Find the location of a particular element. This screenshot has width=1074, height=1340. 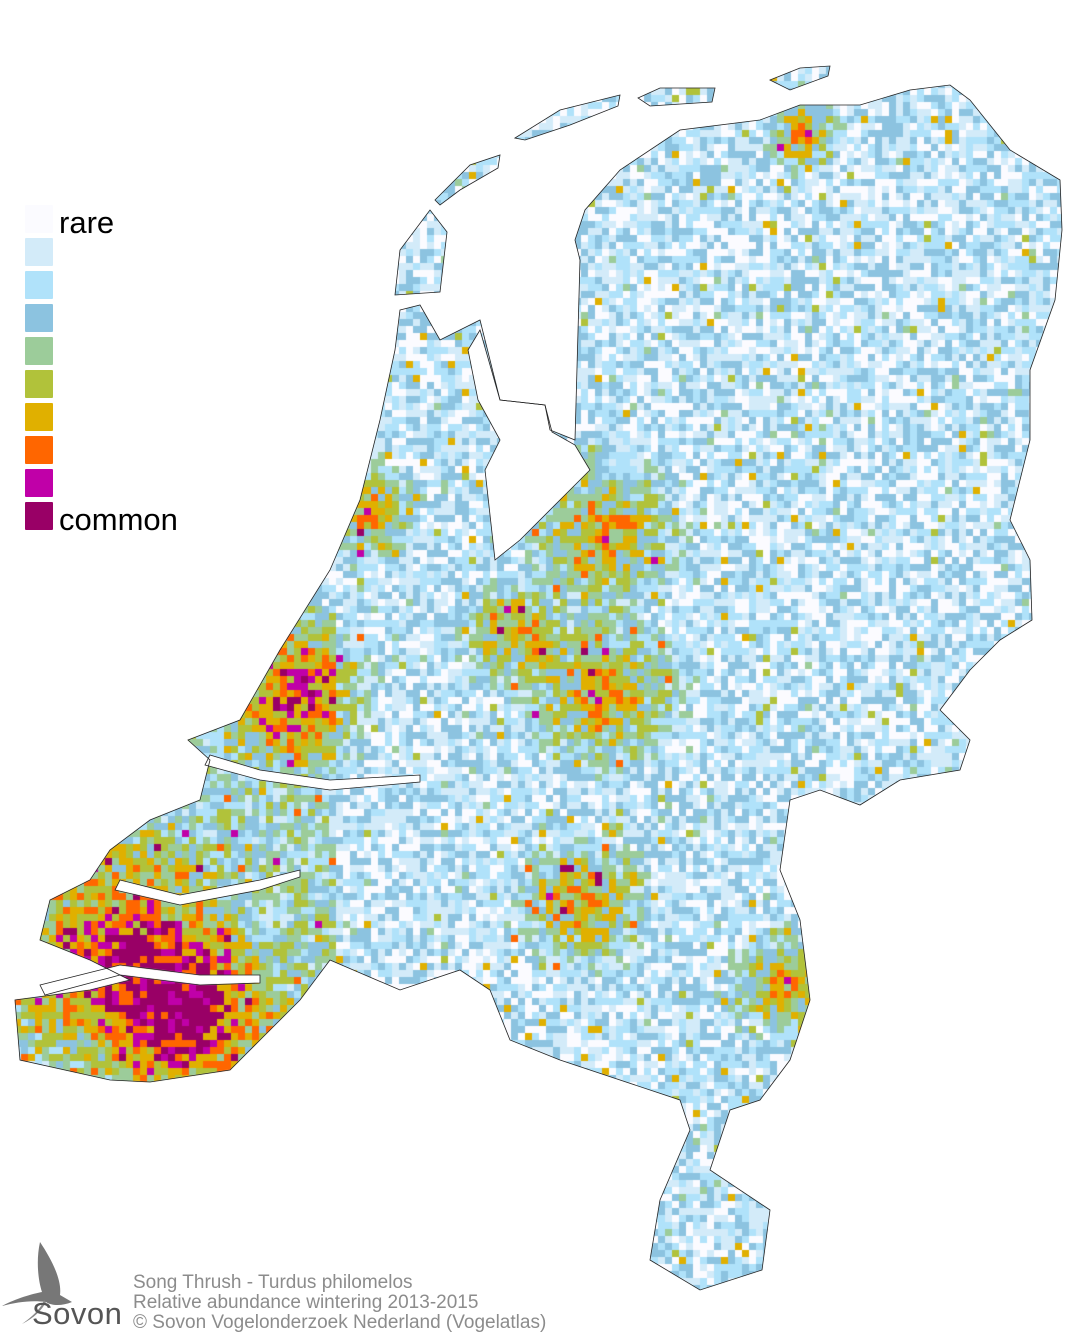

legend-label-common: common is located at coordinates (118, 519).